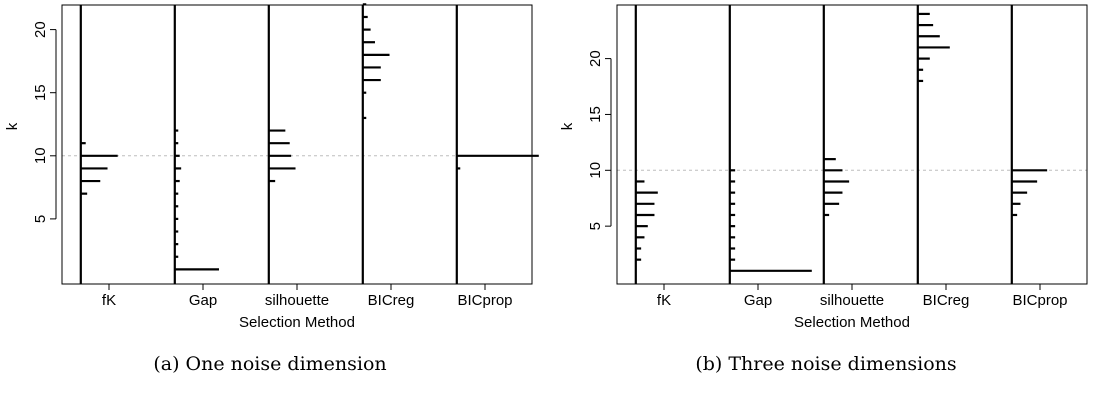 Image resolution: width=1111 pixels, height=400 pixels. I want to click on caption-a: (a) One noise dimension, so click(270, 364).